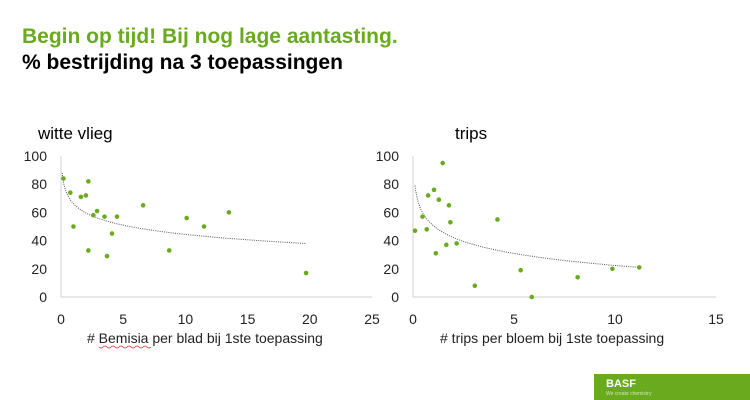 The image size is (750, 400). Describe the element at coordinates (205, 338) in the screenshot. I see `x-axis-label: # Bemisia per blad bij 1ste toepassing` at that location.